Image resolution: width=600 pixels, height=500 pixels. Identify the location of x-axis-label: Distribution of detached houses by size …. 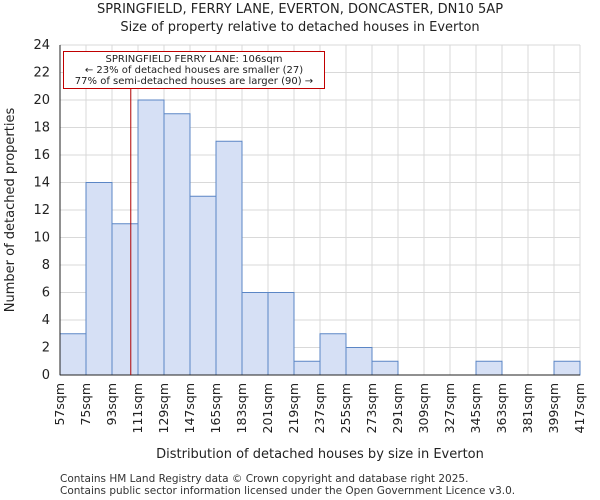
(320, 454).